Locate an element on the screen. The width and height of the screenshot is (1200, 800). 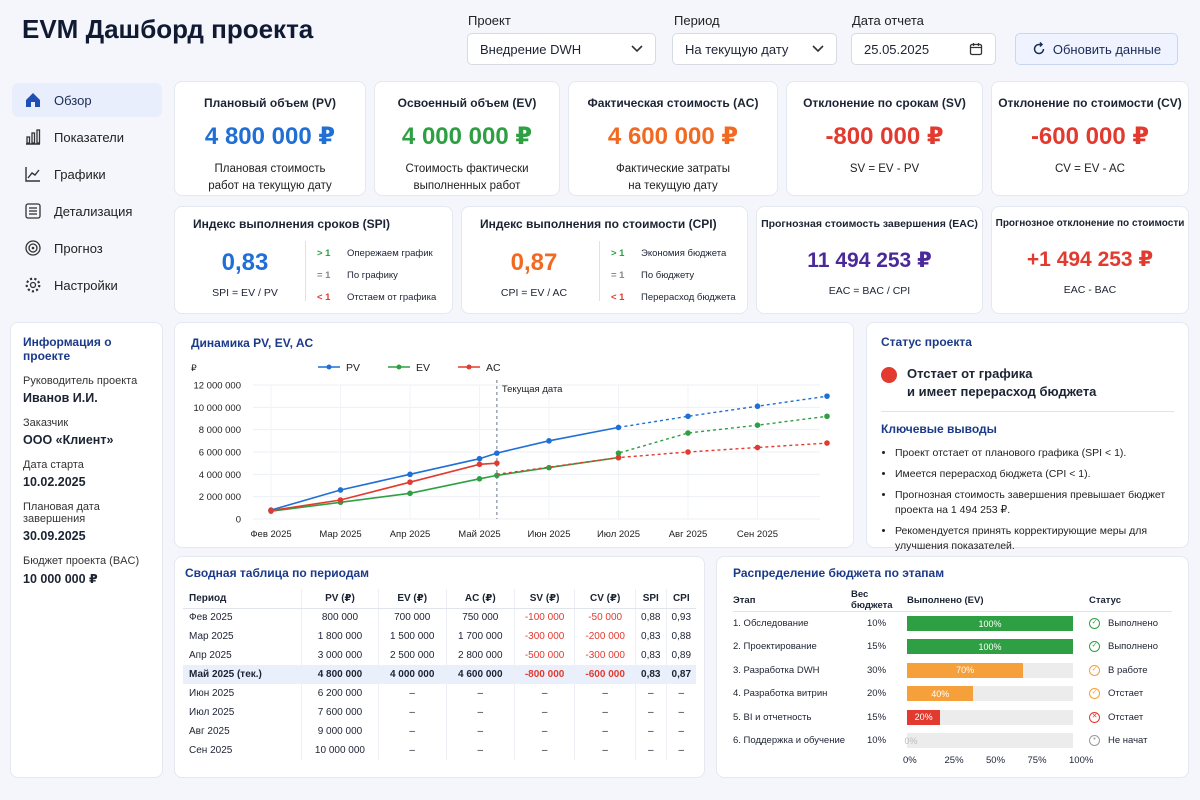
summary-header-cell: PV (₽) is located at coordinates (340, 599).